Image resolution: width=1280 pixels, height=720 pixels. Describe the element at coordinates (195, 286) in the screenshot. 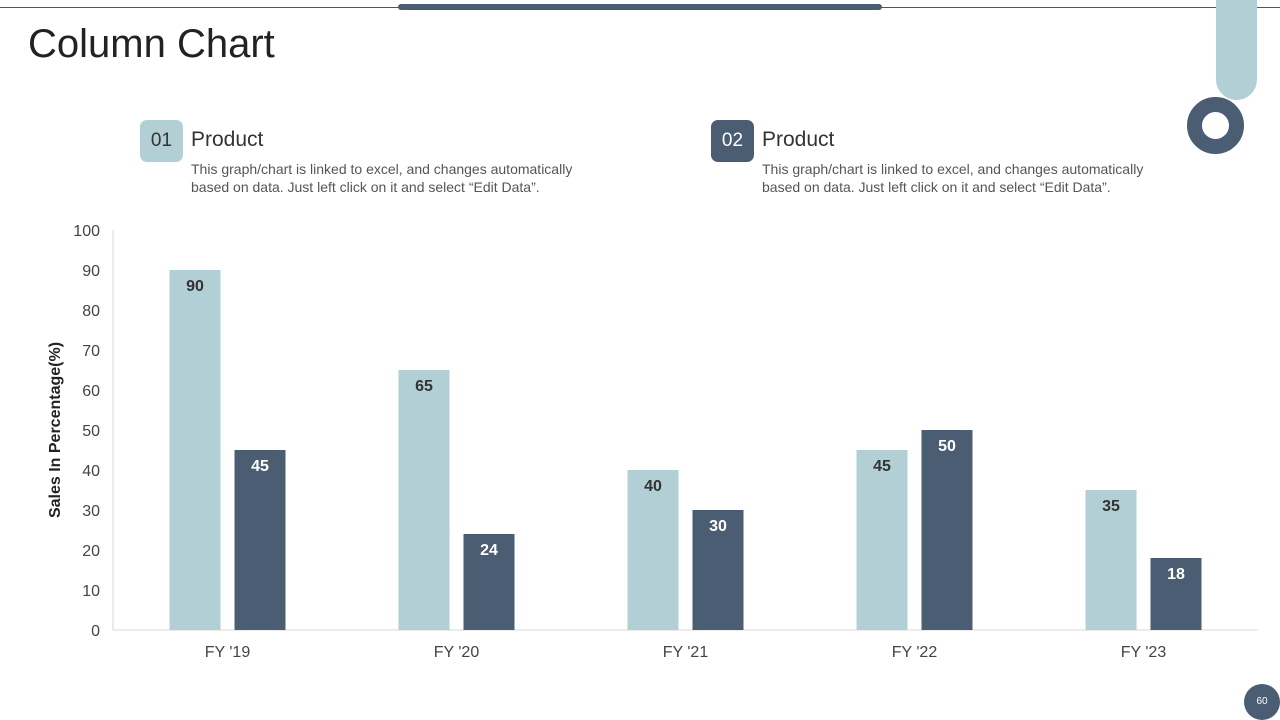

I see `data-label: 90` at that location.